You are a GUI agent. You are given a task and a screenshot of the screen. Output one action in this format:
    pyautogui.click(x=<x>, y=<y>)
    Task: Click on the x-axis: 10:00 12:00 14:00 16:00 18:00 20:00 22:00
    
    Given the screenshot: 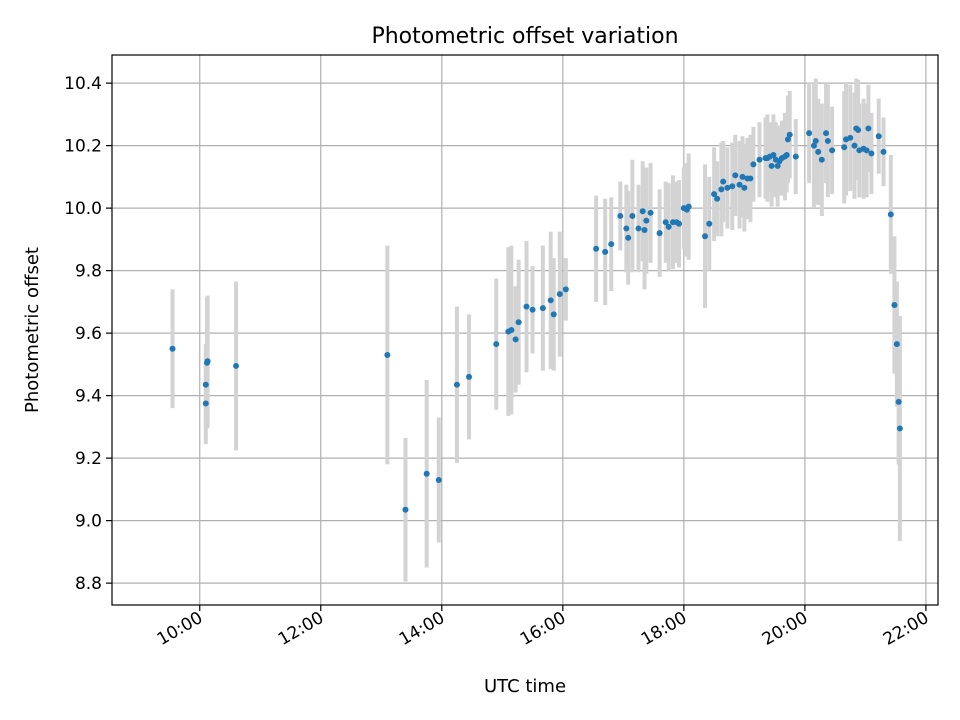 What is the action you would take?
    pyautogui.click(x=543, y=627)
    